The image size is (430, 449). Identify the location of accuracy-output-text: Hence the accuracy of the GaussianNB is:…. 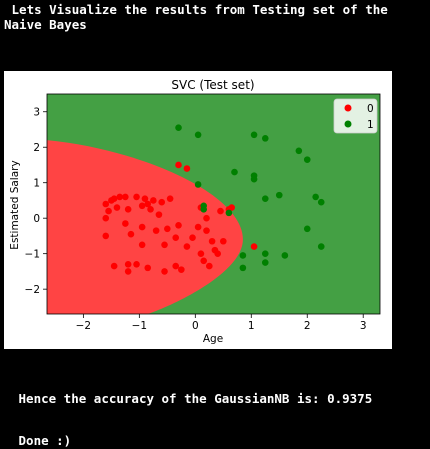
(192, 398).